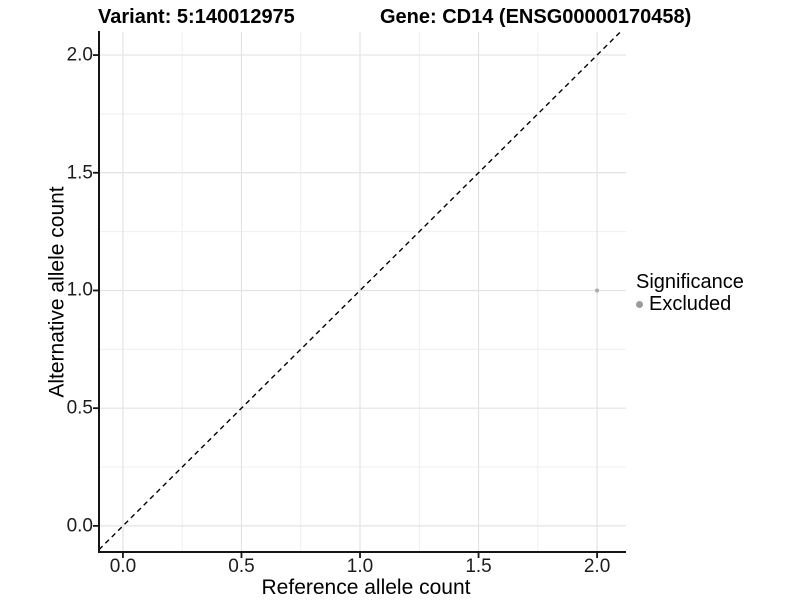  Describe the element at coordinates (478, 566) in the screenshot. I see `x-tick-label: 1.5` at that location.